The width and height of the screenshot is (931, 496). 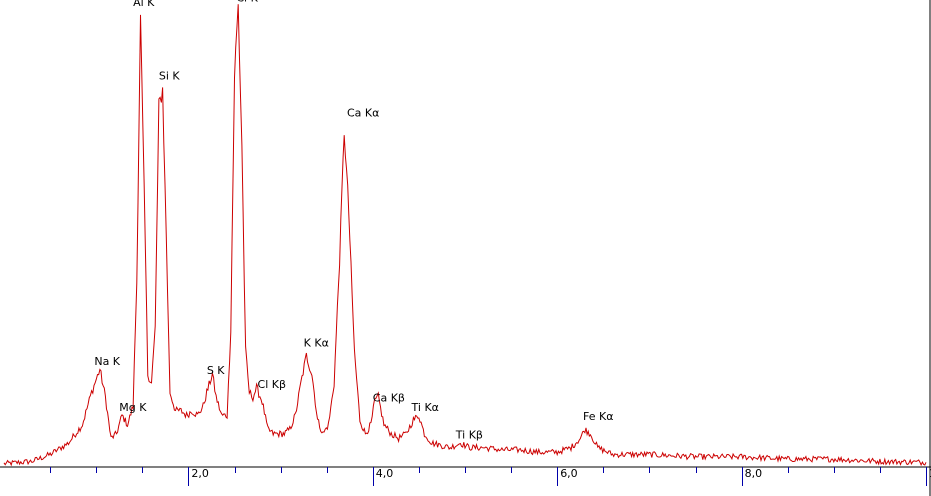 I want to click on peak-label: Mg K, so click(x=133, y=407).